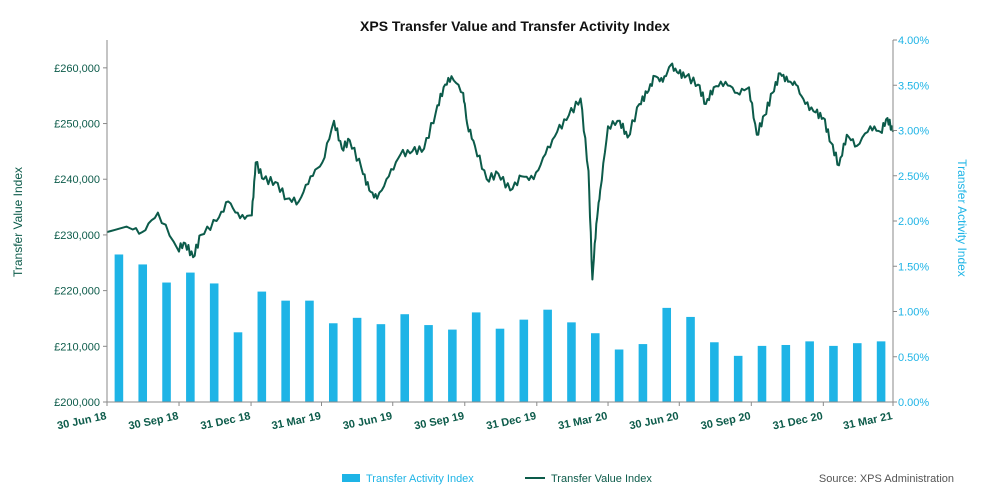 Image resolution: width=1000 pixels, height=503 pixels. I want to click on x-tick-label: 30 Jun 18, so click(82, 421).